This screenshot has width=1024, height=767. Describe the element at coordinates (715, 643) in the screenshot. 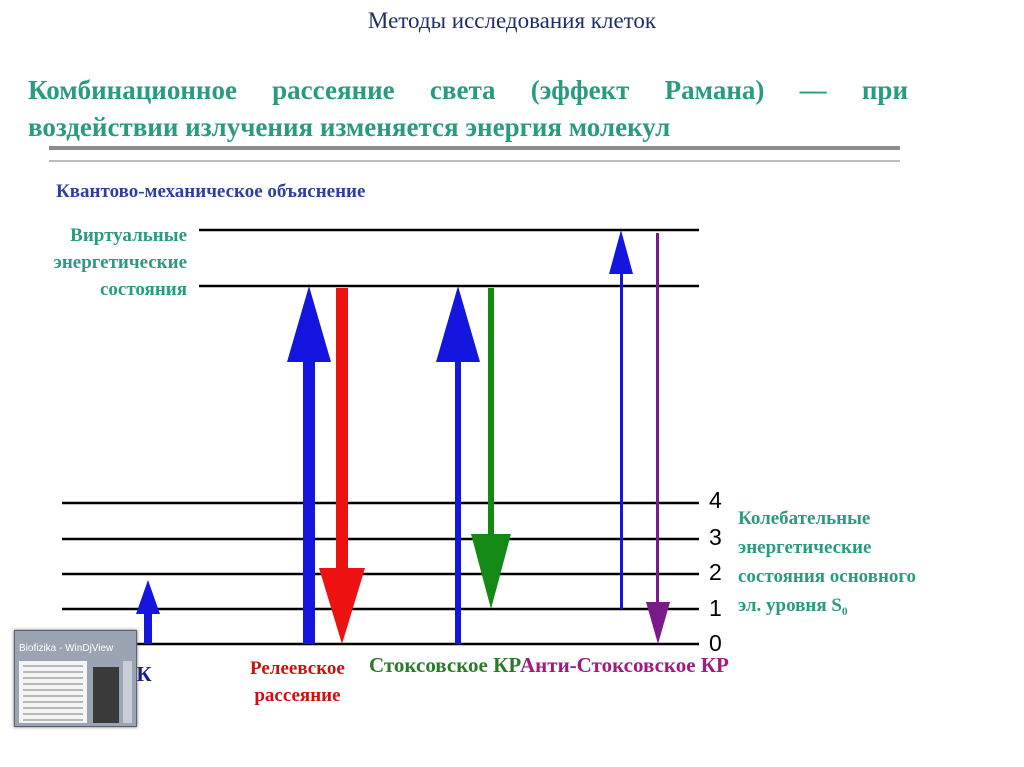

I see `level-number-0: 0` at that location.